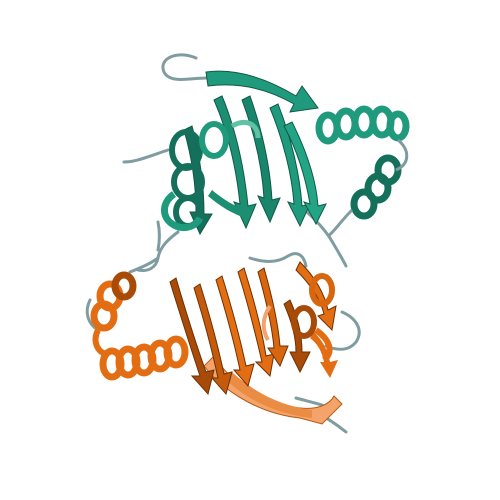 Image resolution: width=500 pixels, height=500 pixels. I want to click on chain-a-linker, so click(158, 236).